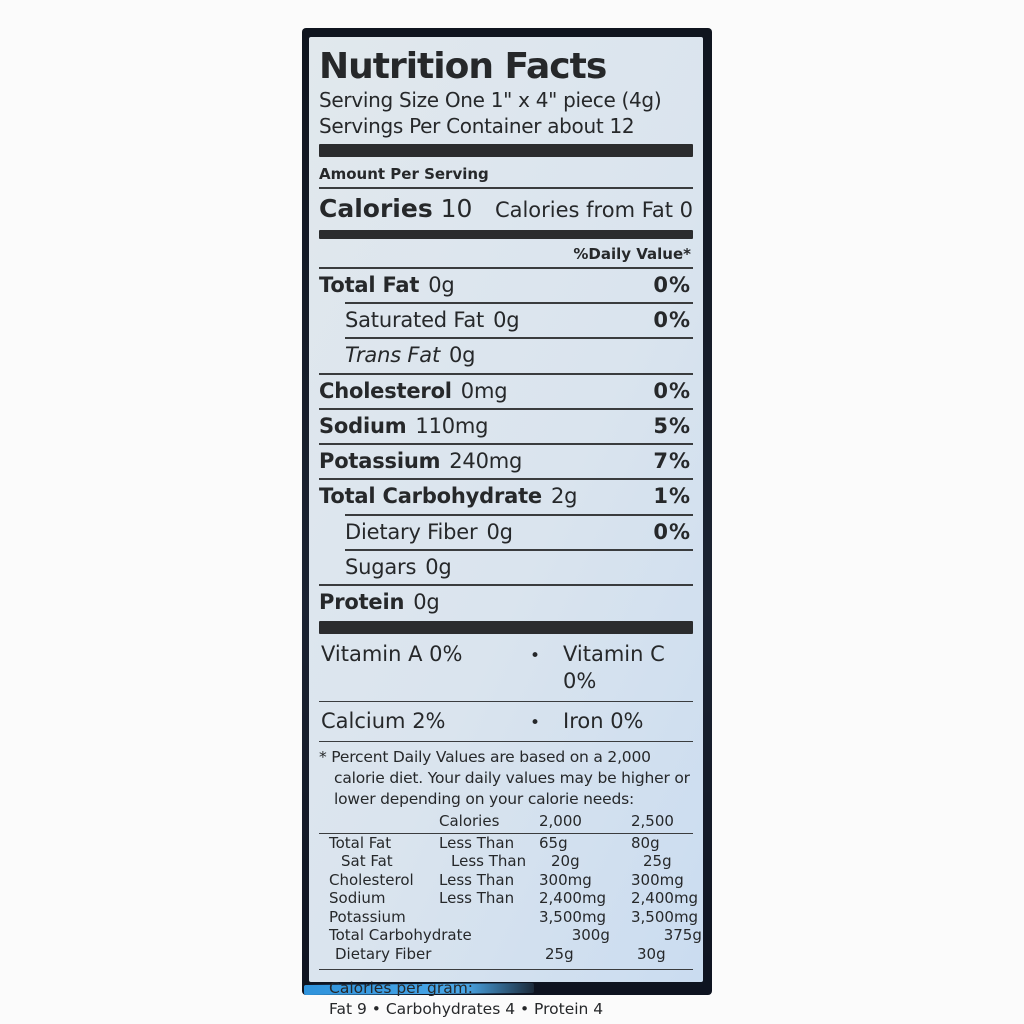 The height and width of the screenshot is (1024, 1024). Describe the element at coordinates (371, 879) in the screenshot. I see `dv-row-label: Cholesterol` at that location.